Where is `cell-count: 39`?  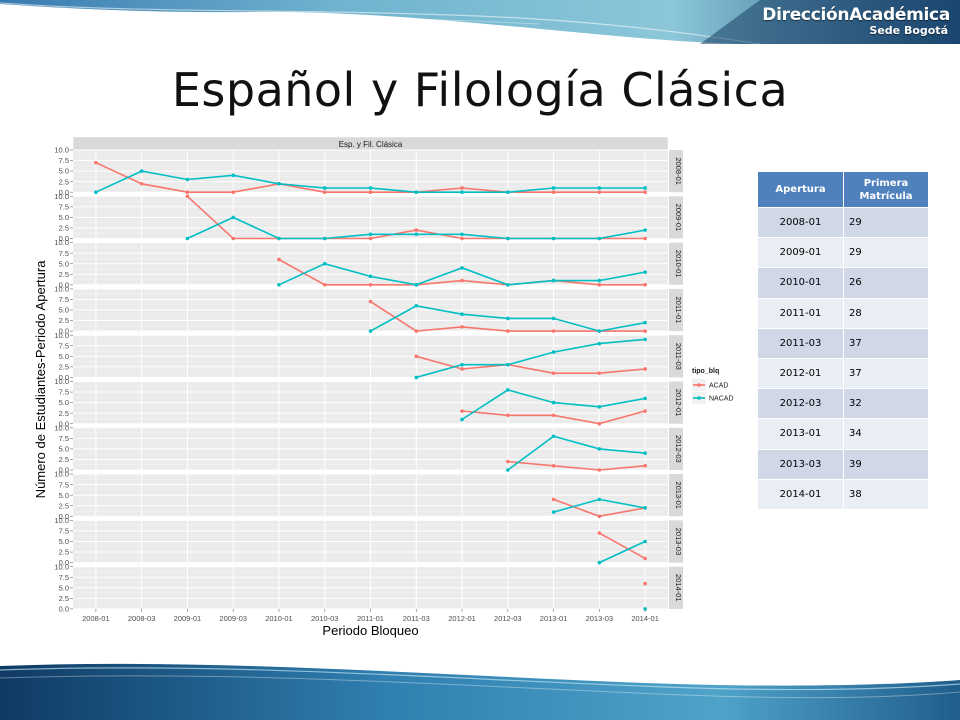 cell-count: 39 is located at coordinates (885, 464).